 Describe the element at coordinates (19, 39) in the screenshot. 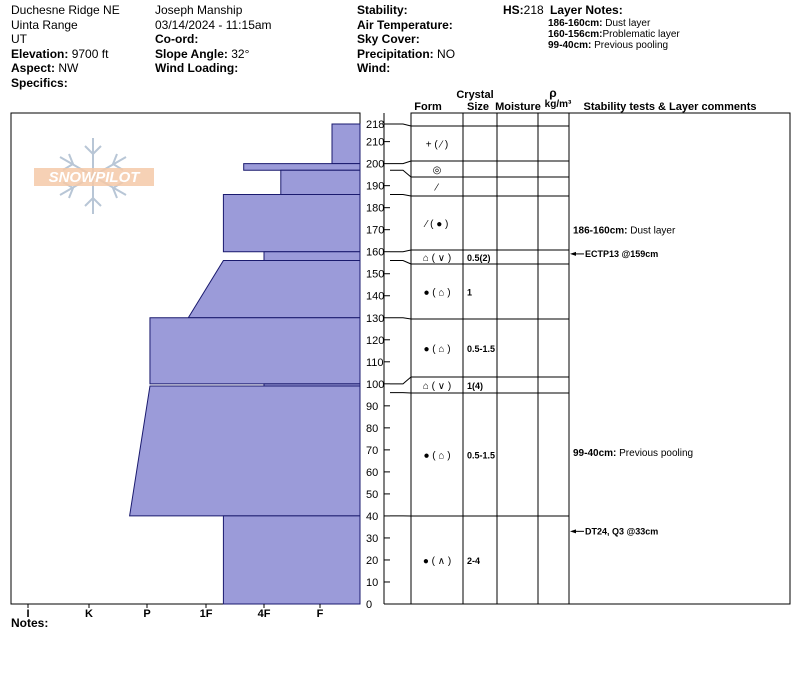

I see `site-state: UT` at that location.